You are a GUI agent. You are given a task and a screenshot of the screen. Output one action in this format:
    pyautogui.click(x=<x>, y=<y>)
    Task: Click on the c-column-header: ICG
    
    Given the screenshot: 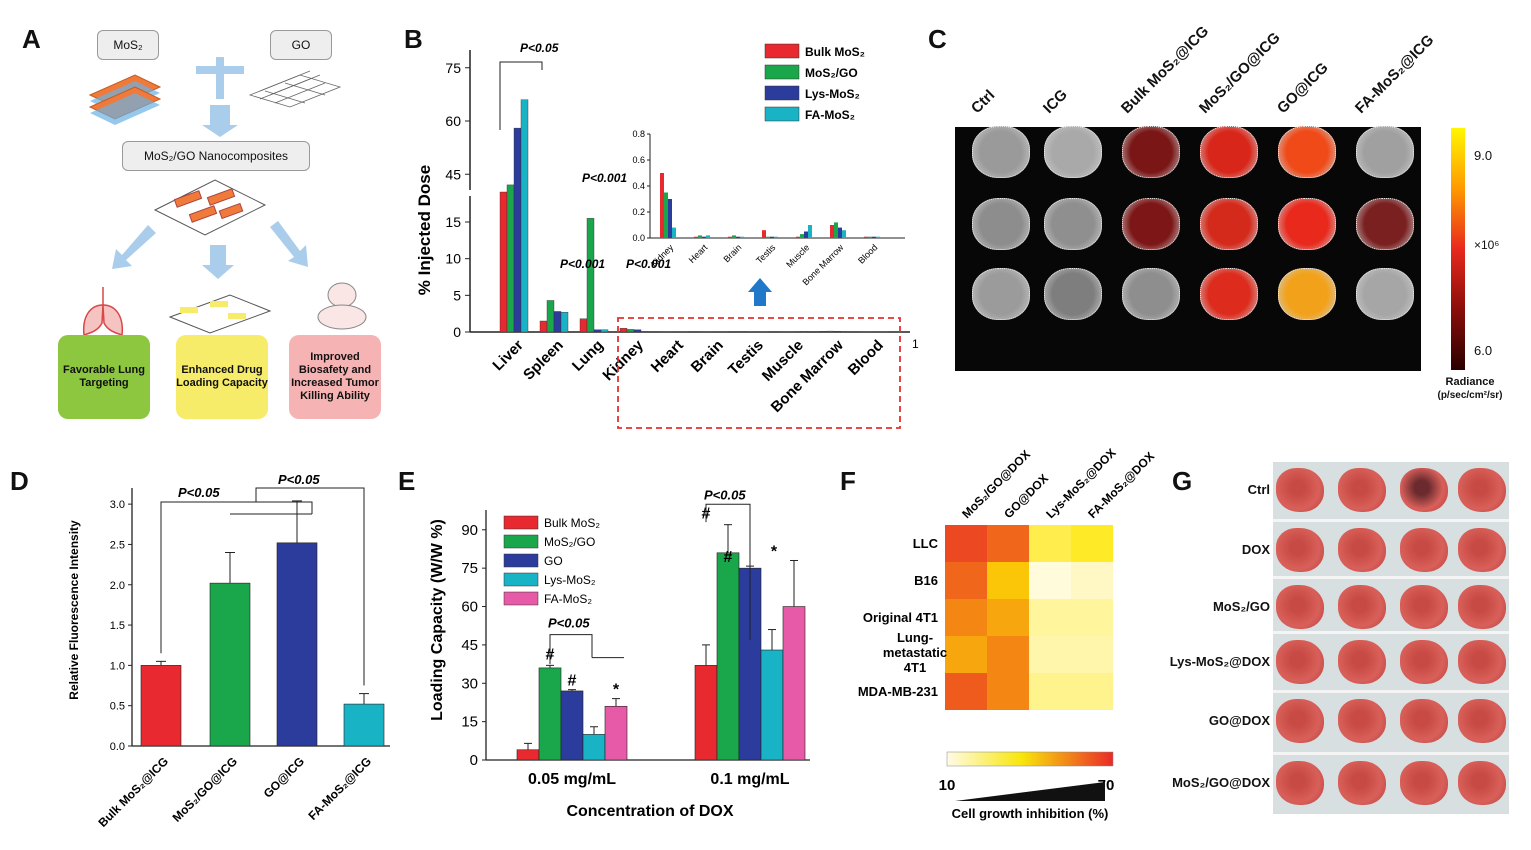 What is the action you would take?
    pyautogui.click(x=1055, y=101)
    